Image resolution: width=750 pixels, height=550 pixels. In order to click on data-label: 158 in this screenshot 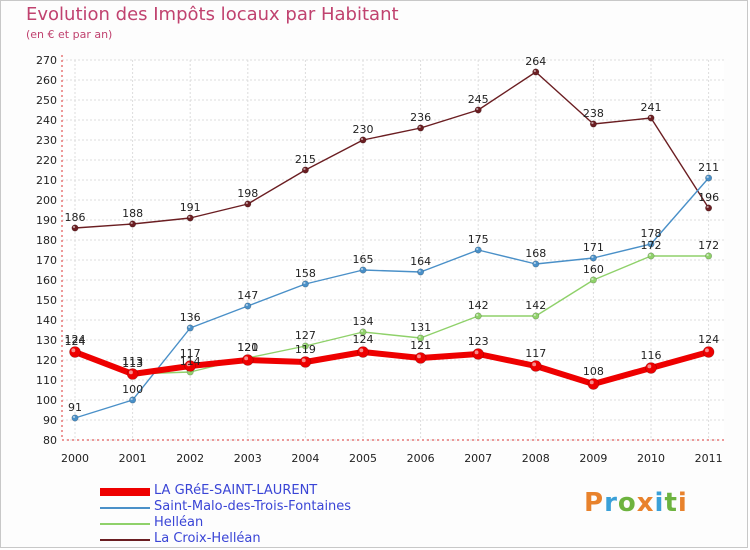, I will do `click(305, 273)`.